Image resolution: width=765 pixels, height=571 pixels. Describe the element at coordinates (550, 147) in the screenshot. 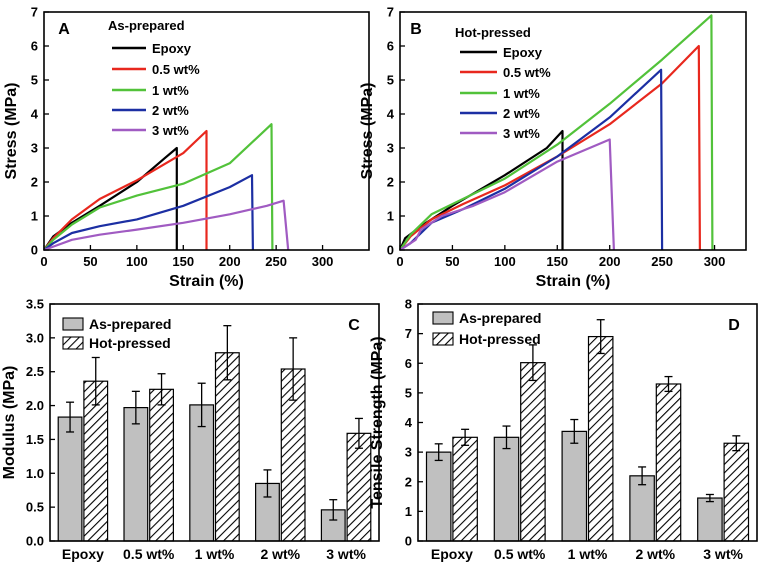

I see `panel-b-series-0-5-wtpct-line` at that location.